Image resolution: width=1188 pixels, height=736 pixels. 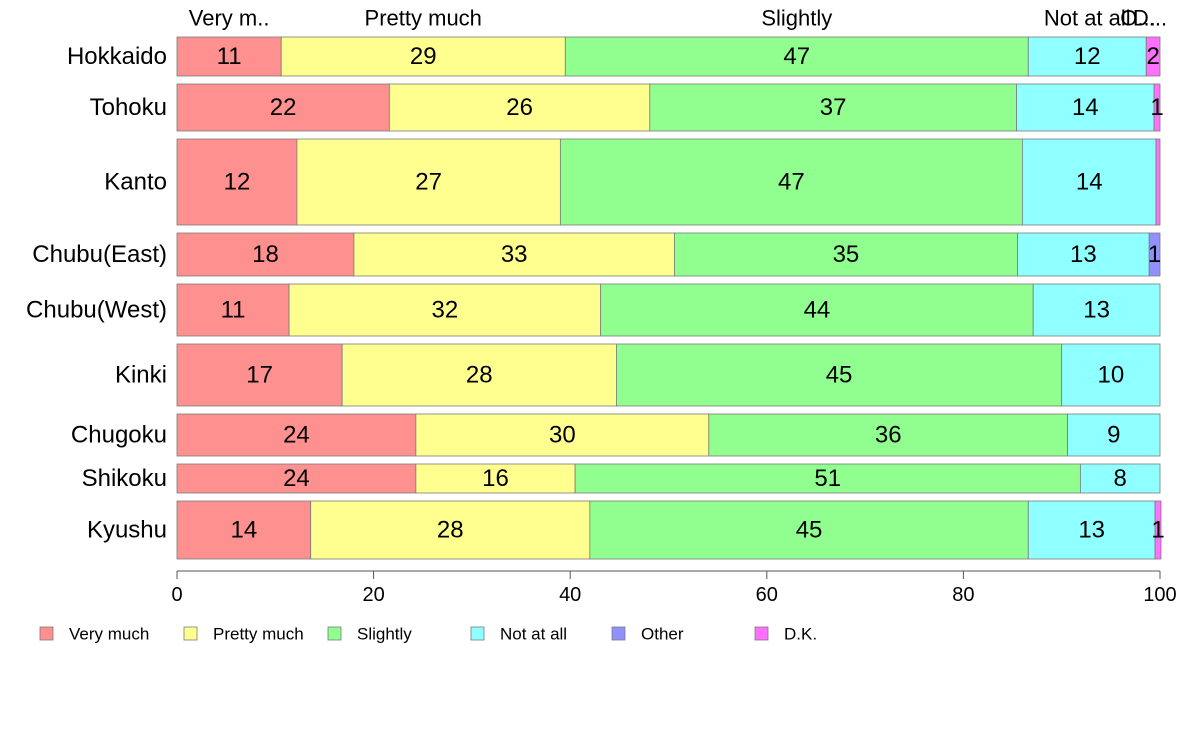 I want to click on bar-row-chubu-west: 11 32 44 13, so click(x=668, y=310).